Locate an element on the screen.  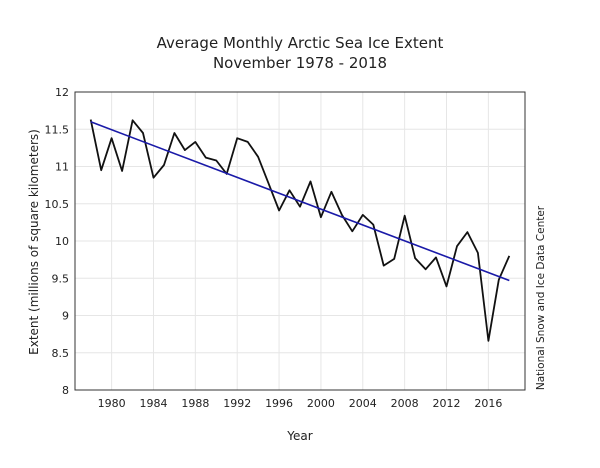
x-tick-label: 1988 is located at coordinates (195, 403).